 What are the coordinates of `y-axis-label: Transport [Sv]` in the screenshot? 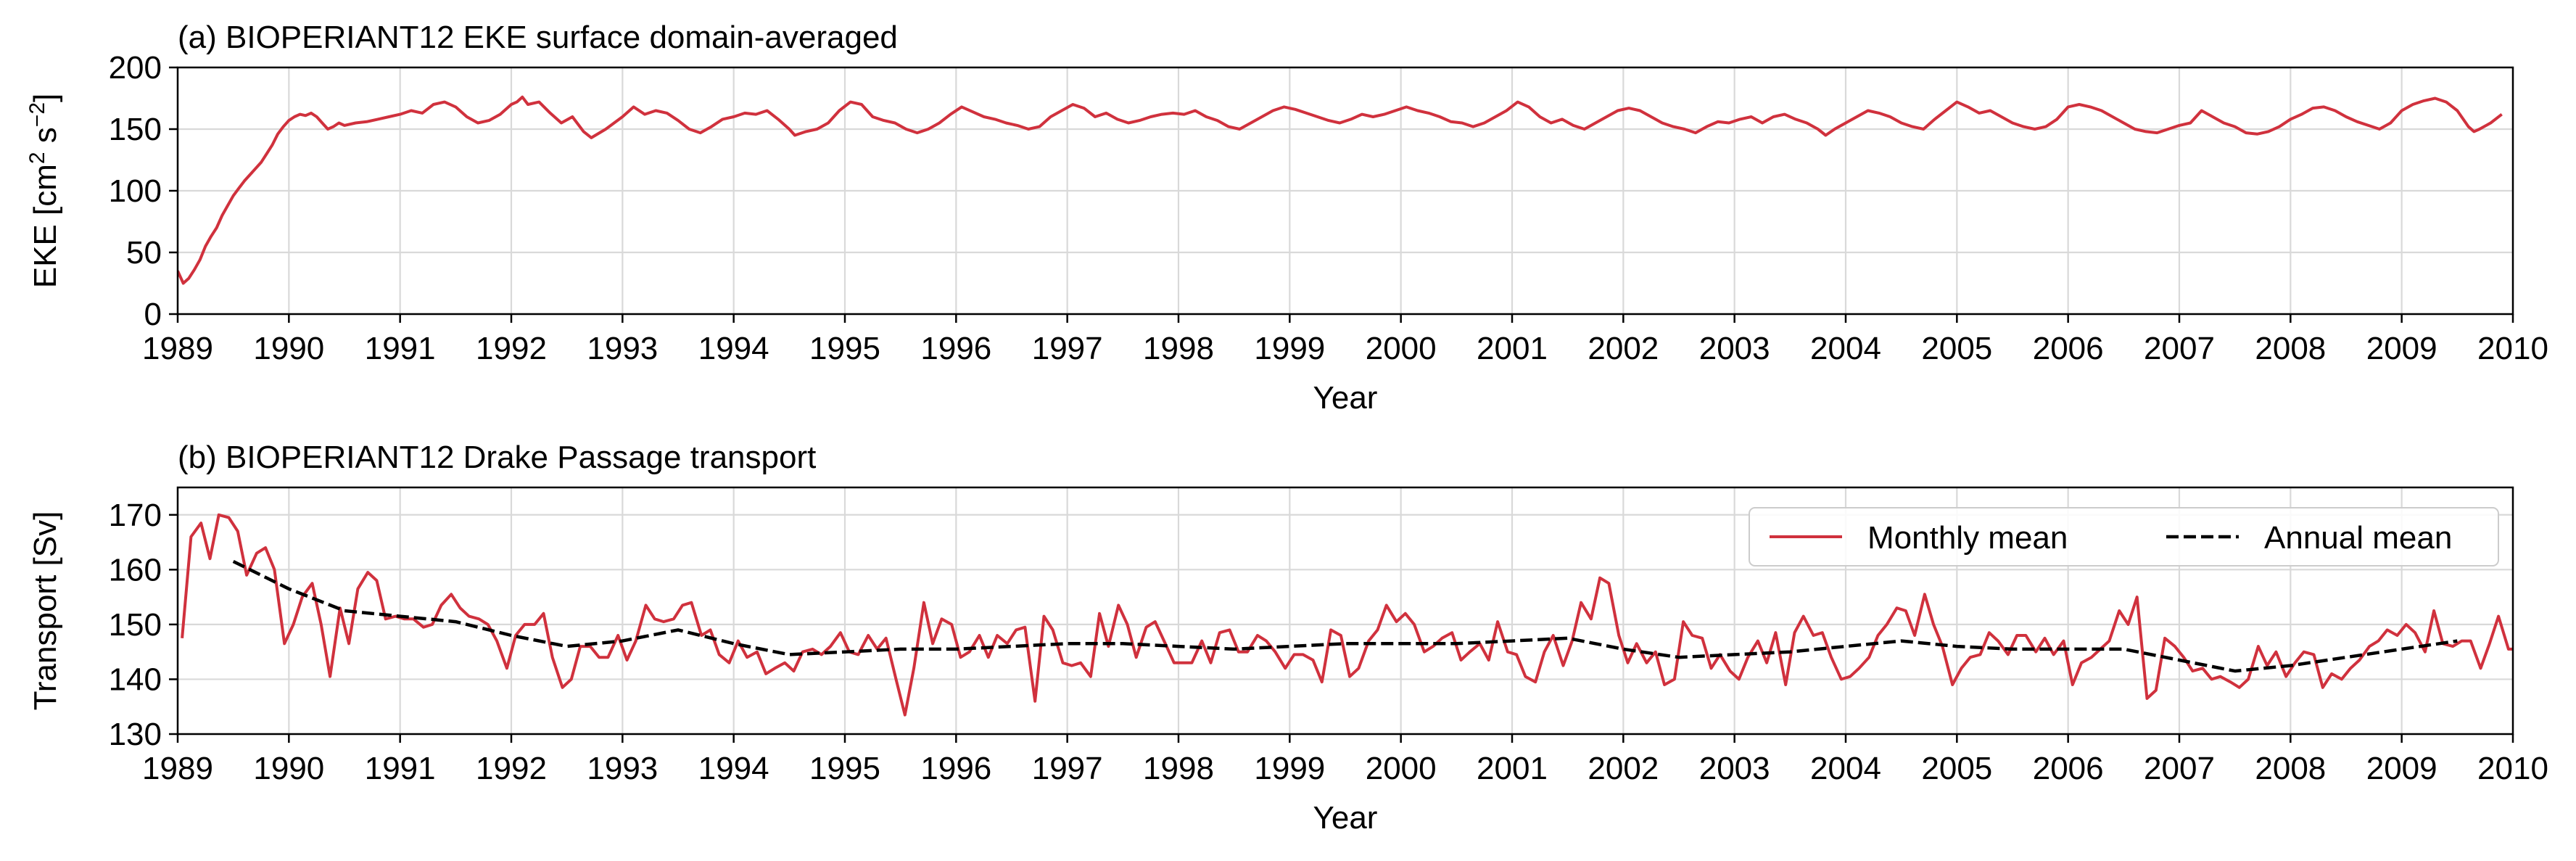 It's located at (45, 611).